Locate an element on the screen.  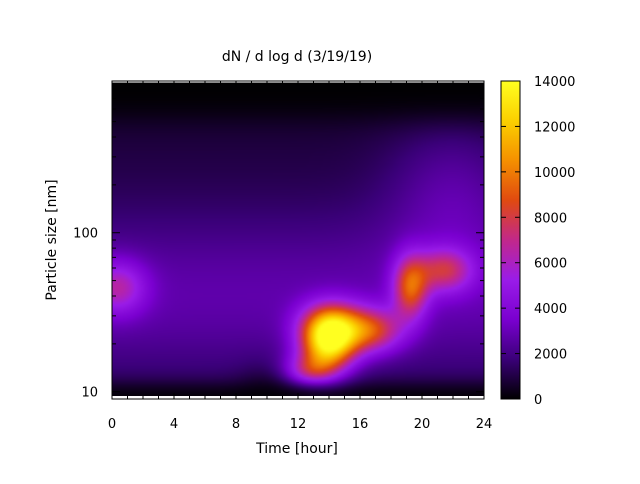
colorbar-tick-label: 6000 is located at coordinates (550, 264).